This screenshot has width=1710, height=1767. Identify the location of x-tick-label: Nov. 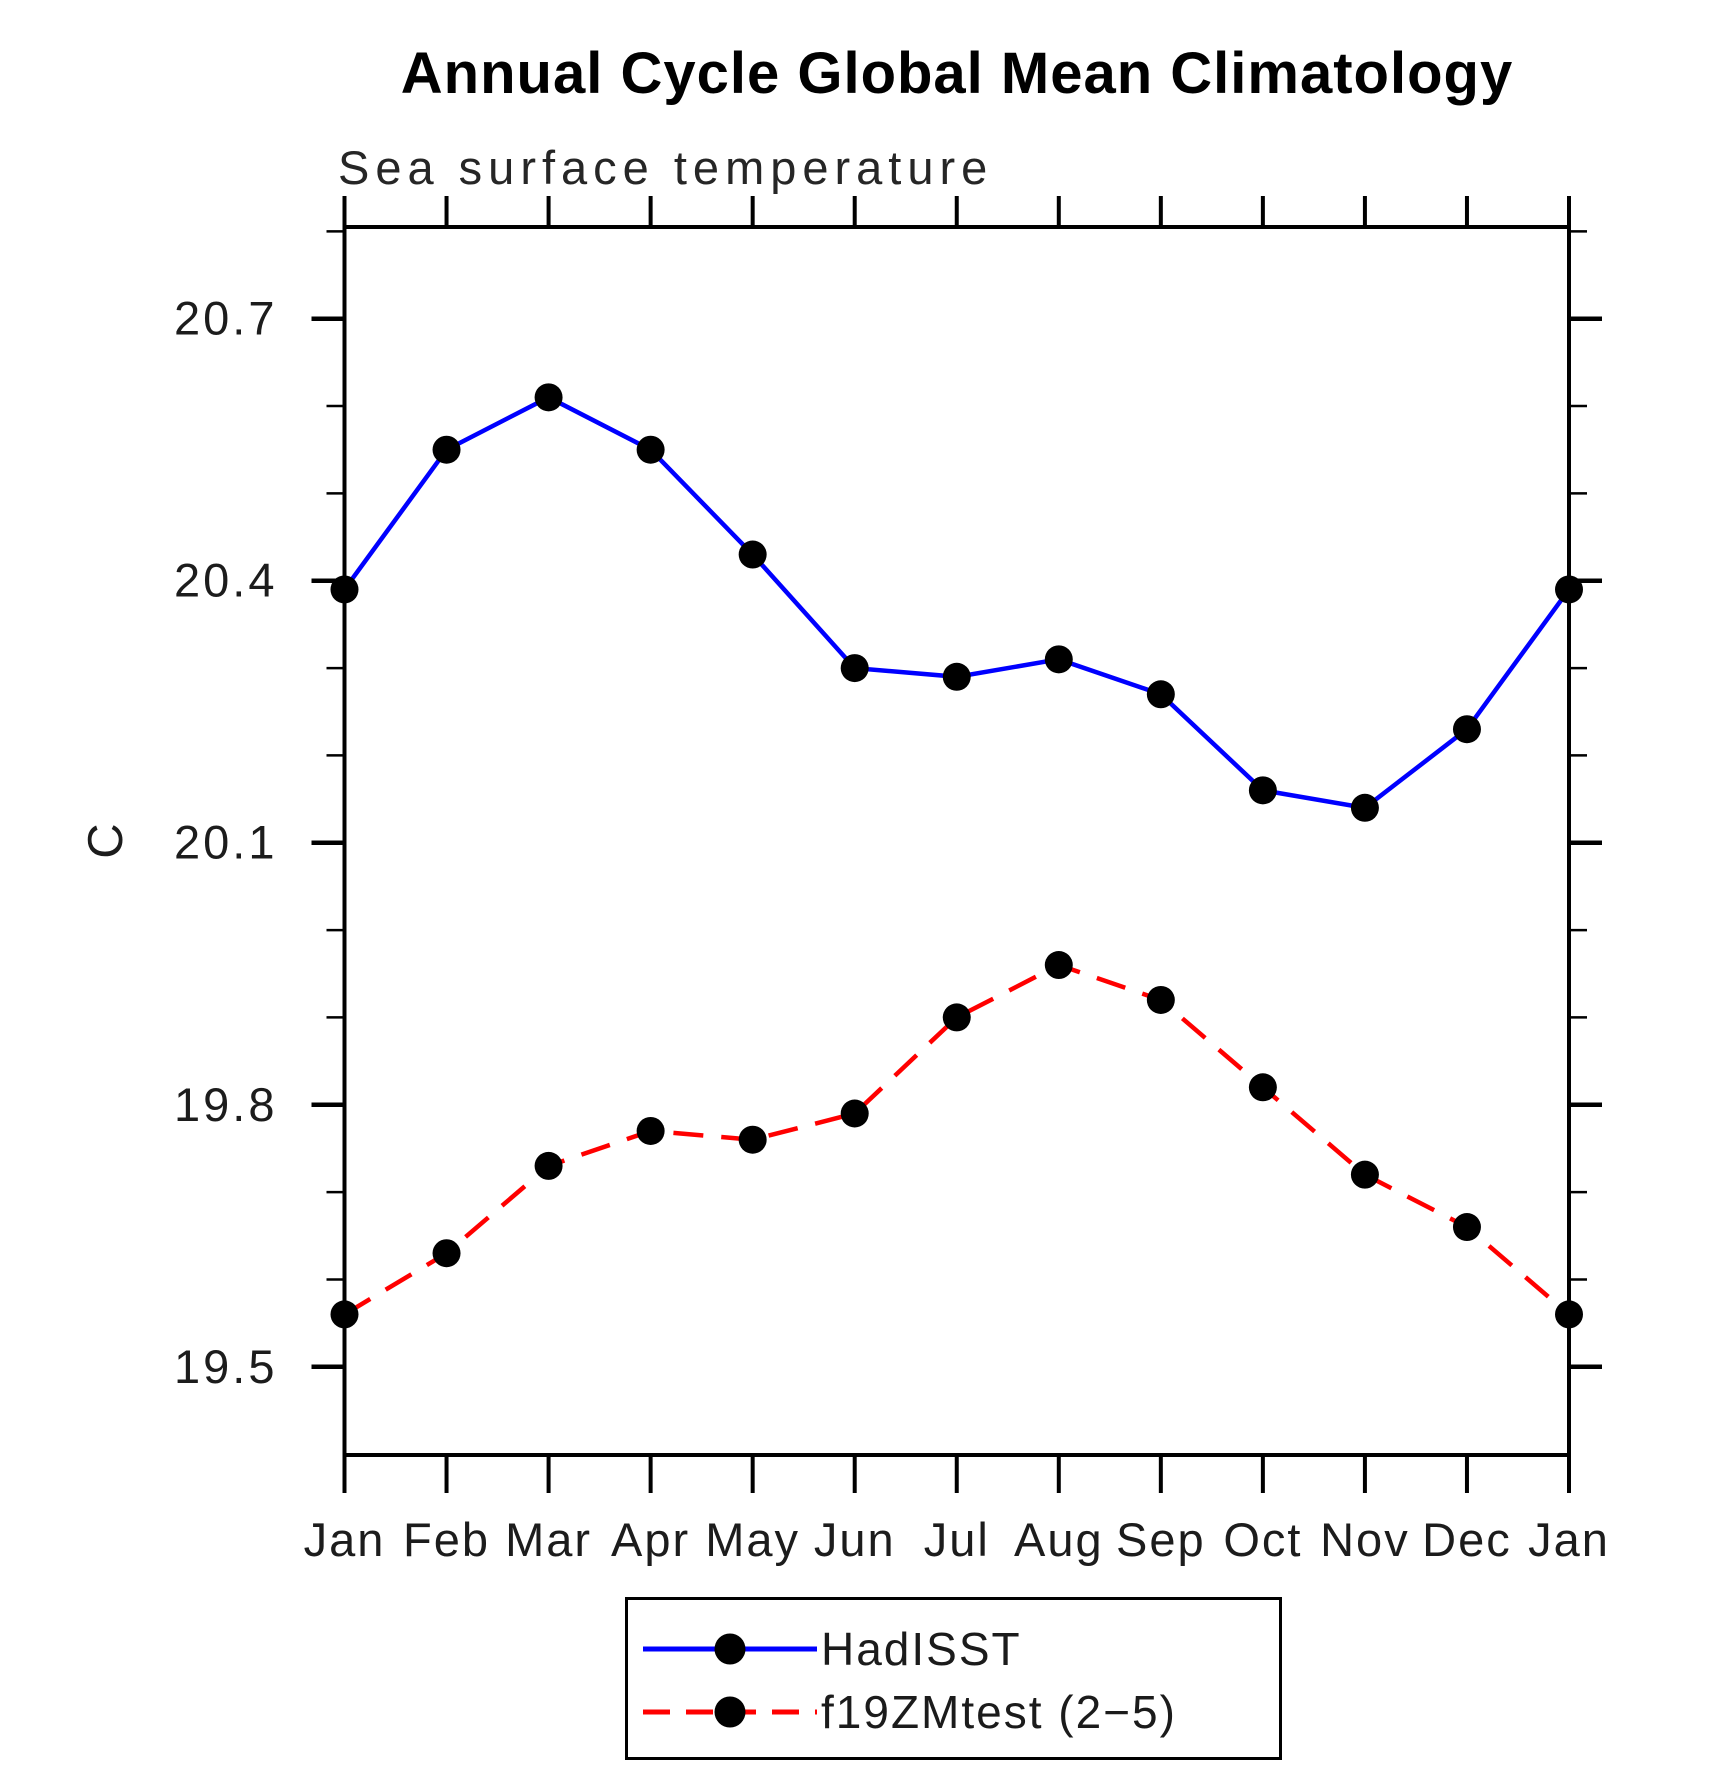
(1365, 1539).